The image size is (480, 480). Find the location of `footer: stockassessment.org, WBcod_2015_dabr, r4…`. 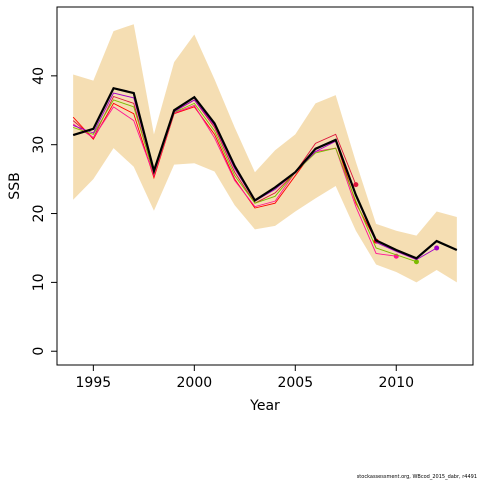

footer: stockassessment.org, WBcod_2015_dabr, r4… is located at coordinates (417, 477).